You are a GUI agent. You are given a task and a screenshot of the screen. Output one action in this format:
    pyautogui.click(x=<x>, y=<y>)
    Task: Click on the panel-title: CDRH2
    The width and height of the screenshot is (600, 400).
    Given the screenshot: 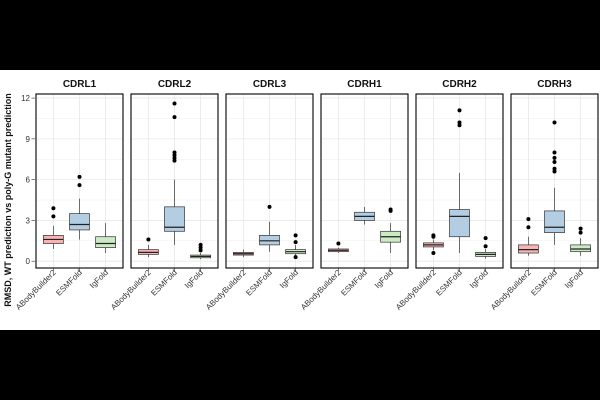 What is the action you would take?
    pyautogui.click(x=459, y=84)
    